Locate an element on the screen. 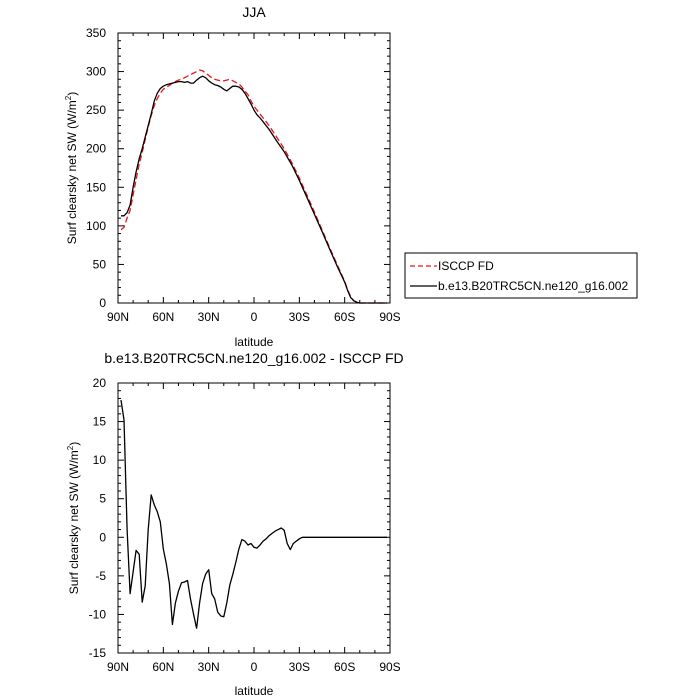 Image resolution: width=700 pixels, height=700 pixels. y-tick-label: 5 is located at coordinates (102, 499).